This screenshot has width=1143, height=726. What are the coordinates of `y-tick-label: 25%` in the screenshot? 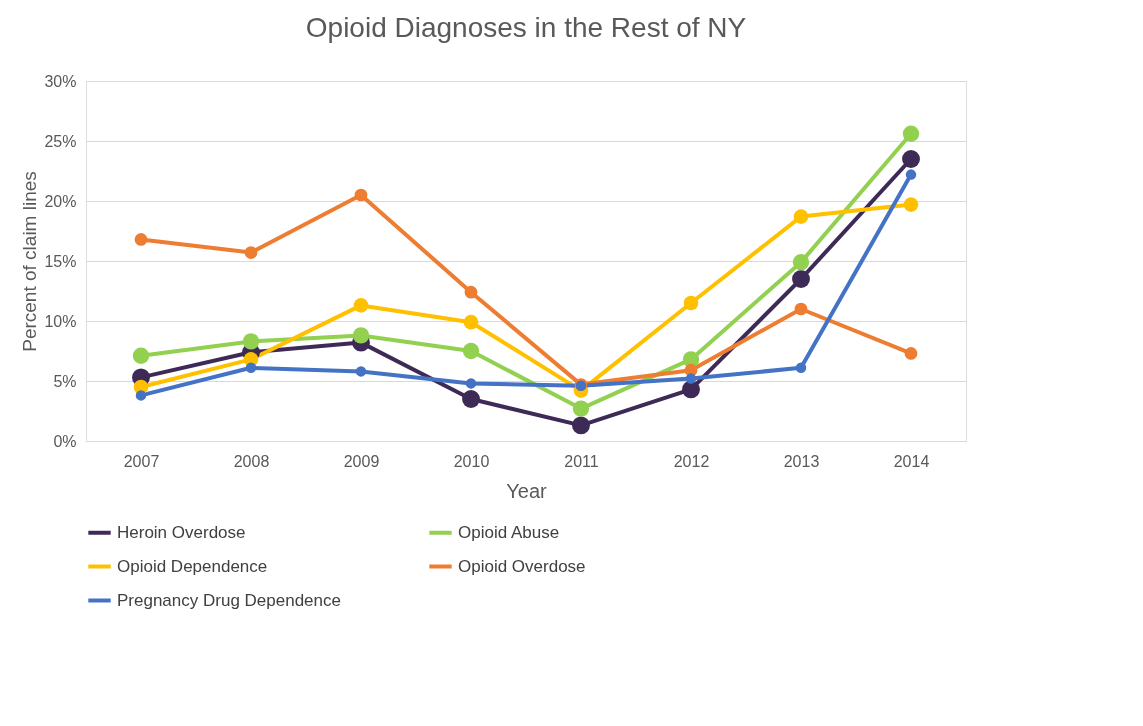 It's located at (60, 141).